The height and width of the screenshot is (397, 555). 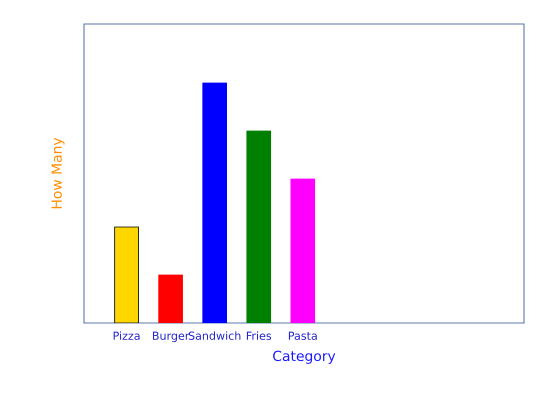 What do you see at coordinates (127, 335) in the screenshot?
I see `x-tick-label: Pizza` at bounding box center [127, 335].